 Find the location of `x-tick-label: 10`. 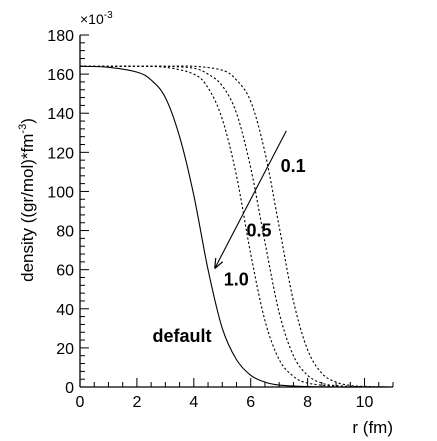

x-tick-label: 10 is located at coordinates (365, 402).